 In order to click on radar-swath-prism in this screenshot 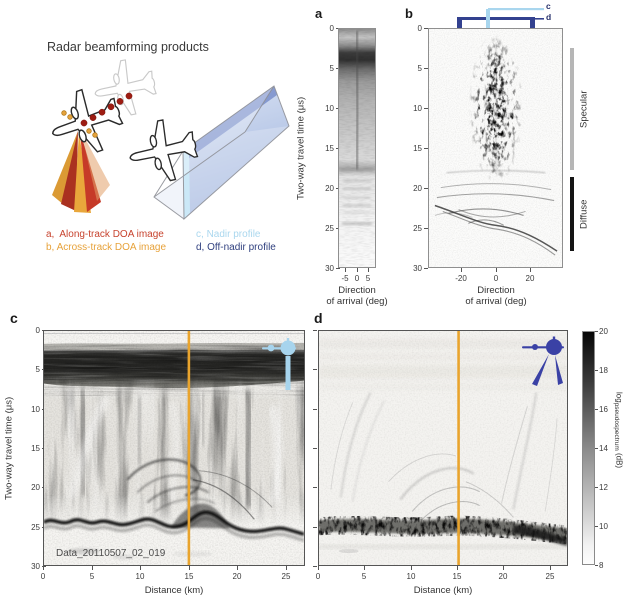, I will do `click(221, 153)`.